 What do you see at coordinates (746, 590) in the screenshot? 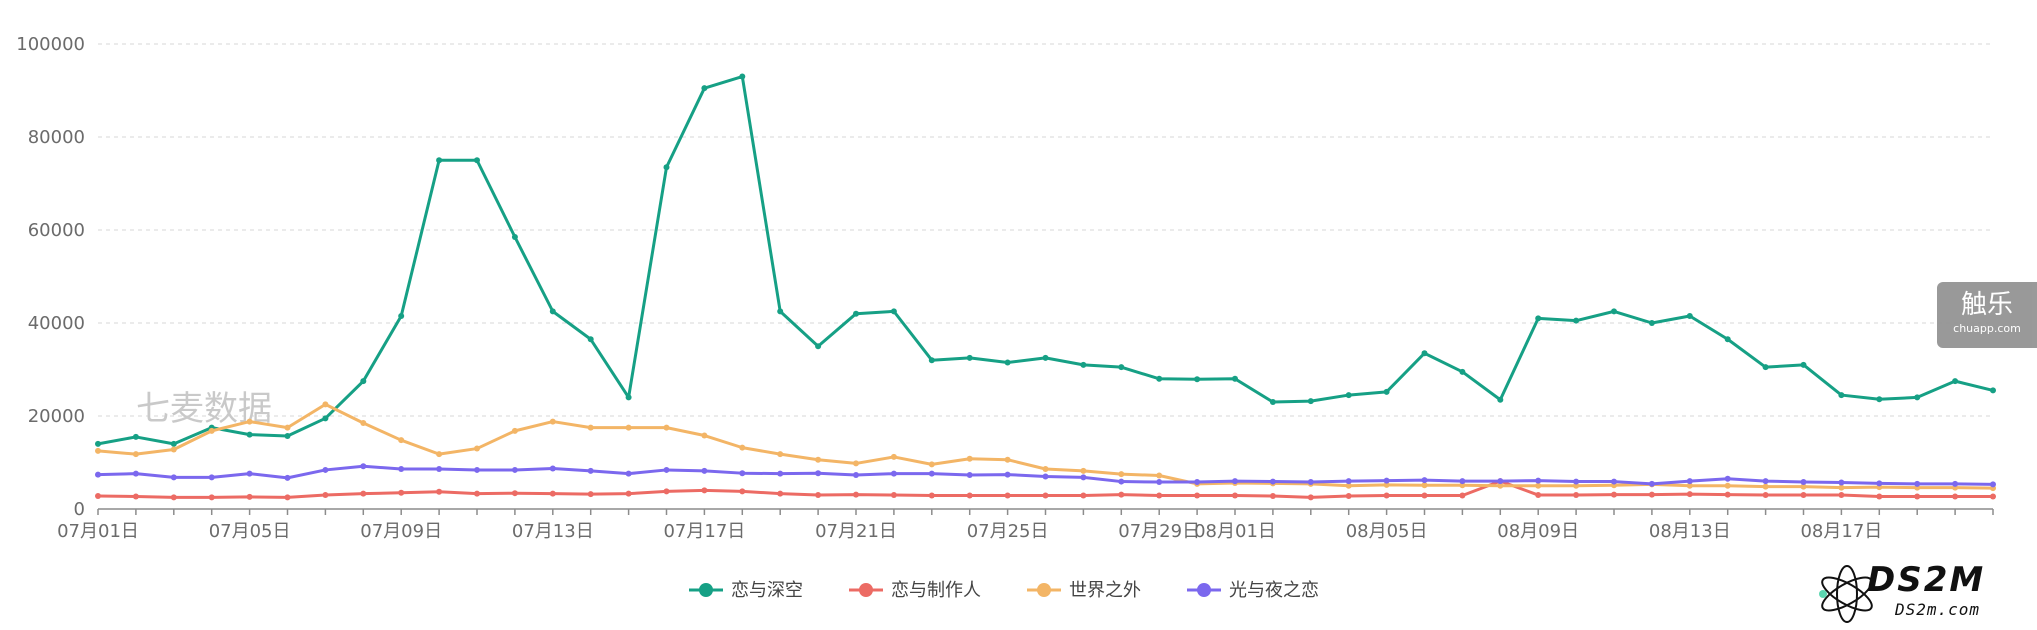
I see `legend-item: 恋与深空` at bounding box center [746, 590].